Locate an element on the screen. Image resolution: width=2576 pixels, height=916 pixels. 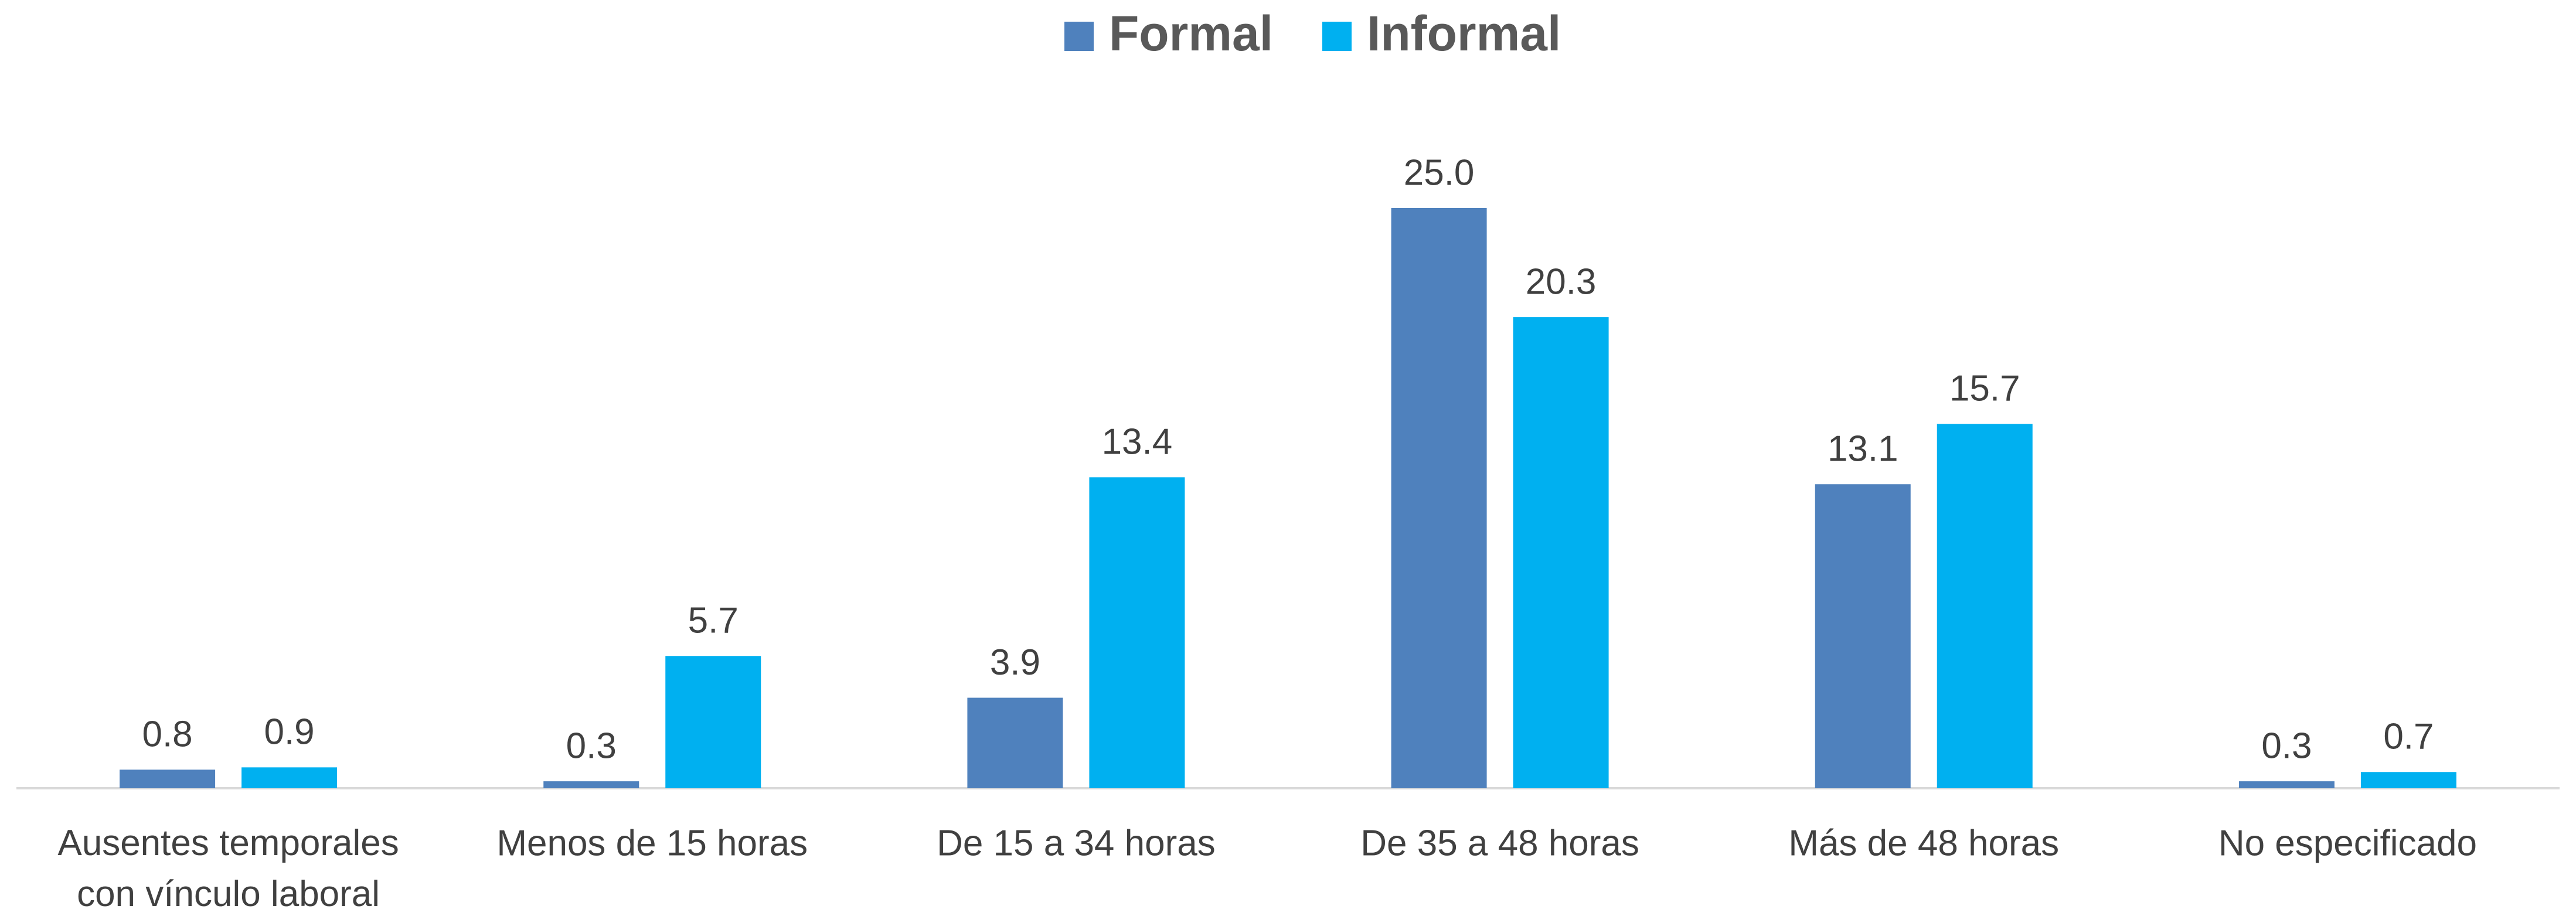
x-tick-label: De 15 a 34 horas is located at coordinates (1076, 843).